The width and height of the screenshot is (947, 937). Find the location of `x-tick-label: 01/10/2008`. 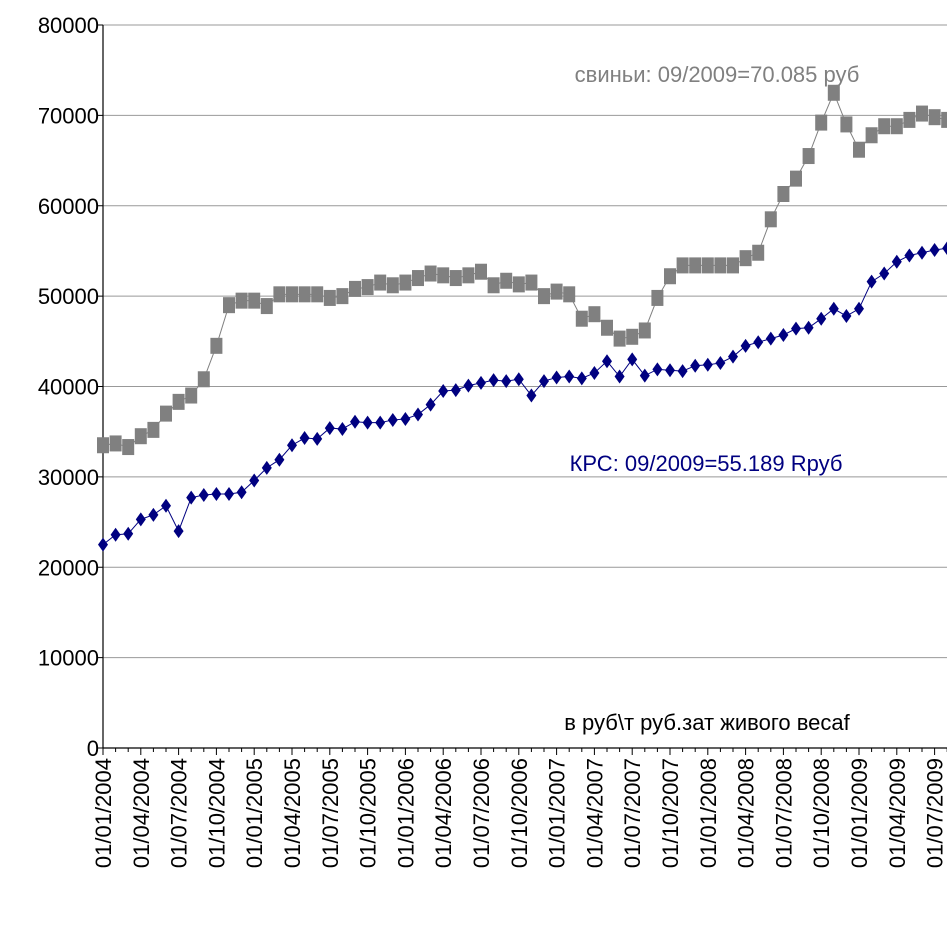

x-tick-label: 01/10/2008 is located at coordinates (821, 813).